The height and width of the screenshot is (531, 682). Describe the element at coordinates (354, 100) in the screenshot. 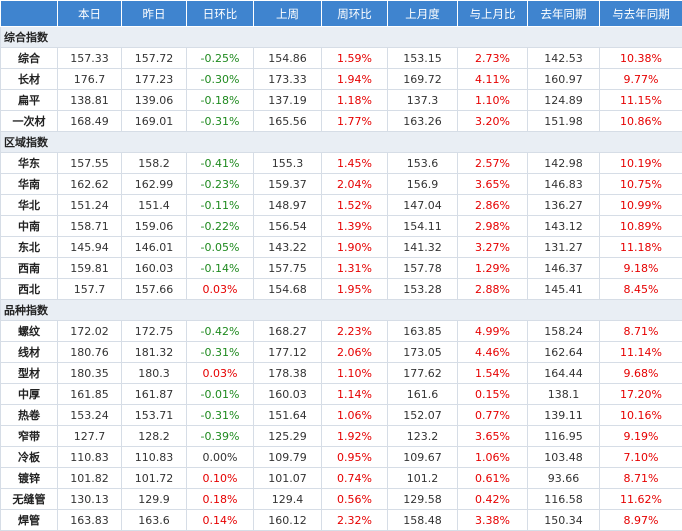

I see `cell-week-change: 1.18%` at that location.